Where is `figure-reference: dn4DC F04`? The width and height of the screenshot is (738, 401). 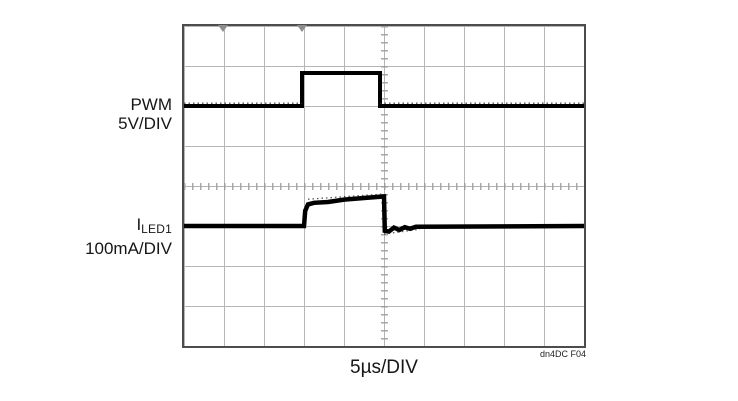
figure-reference: dn4DC F04 is located at coordinates (562, 354).